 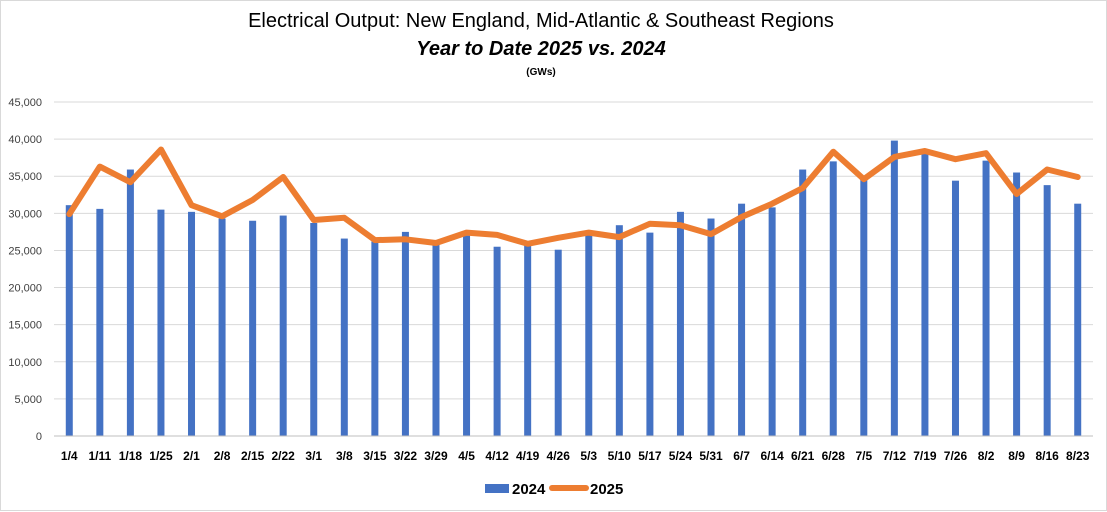 I want to click on x-tick-label: 8/9, so click(x=1016, y=456).